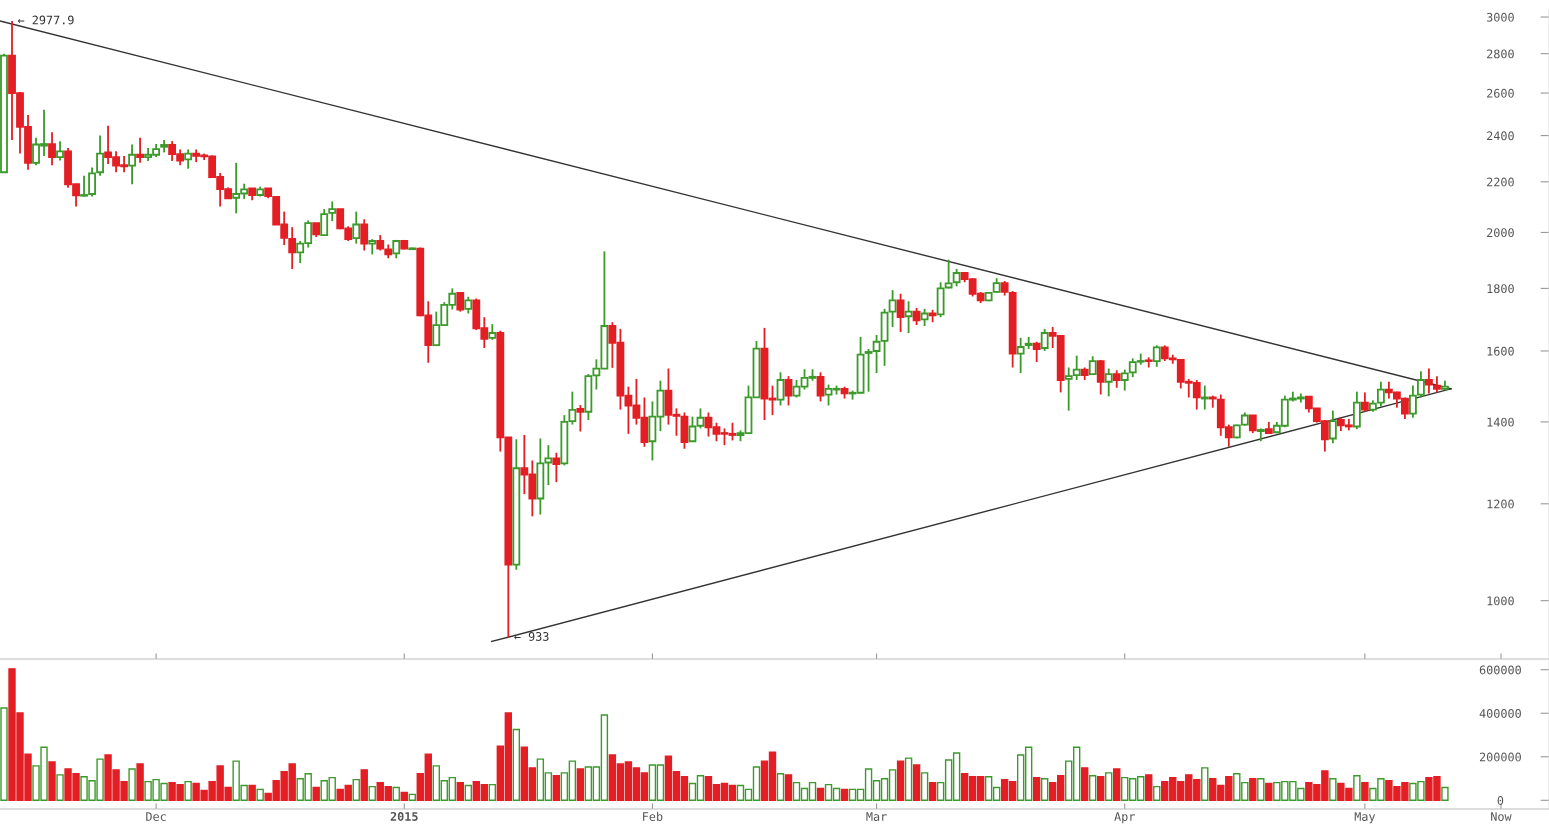 This screenshot has height=831, width=1549. What do you see at coordinates (1500, 713) in the screenshot?
I see `y-tick-label: 400000` at bounding box center [1500, 713].